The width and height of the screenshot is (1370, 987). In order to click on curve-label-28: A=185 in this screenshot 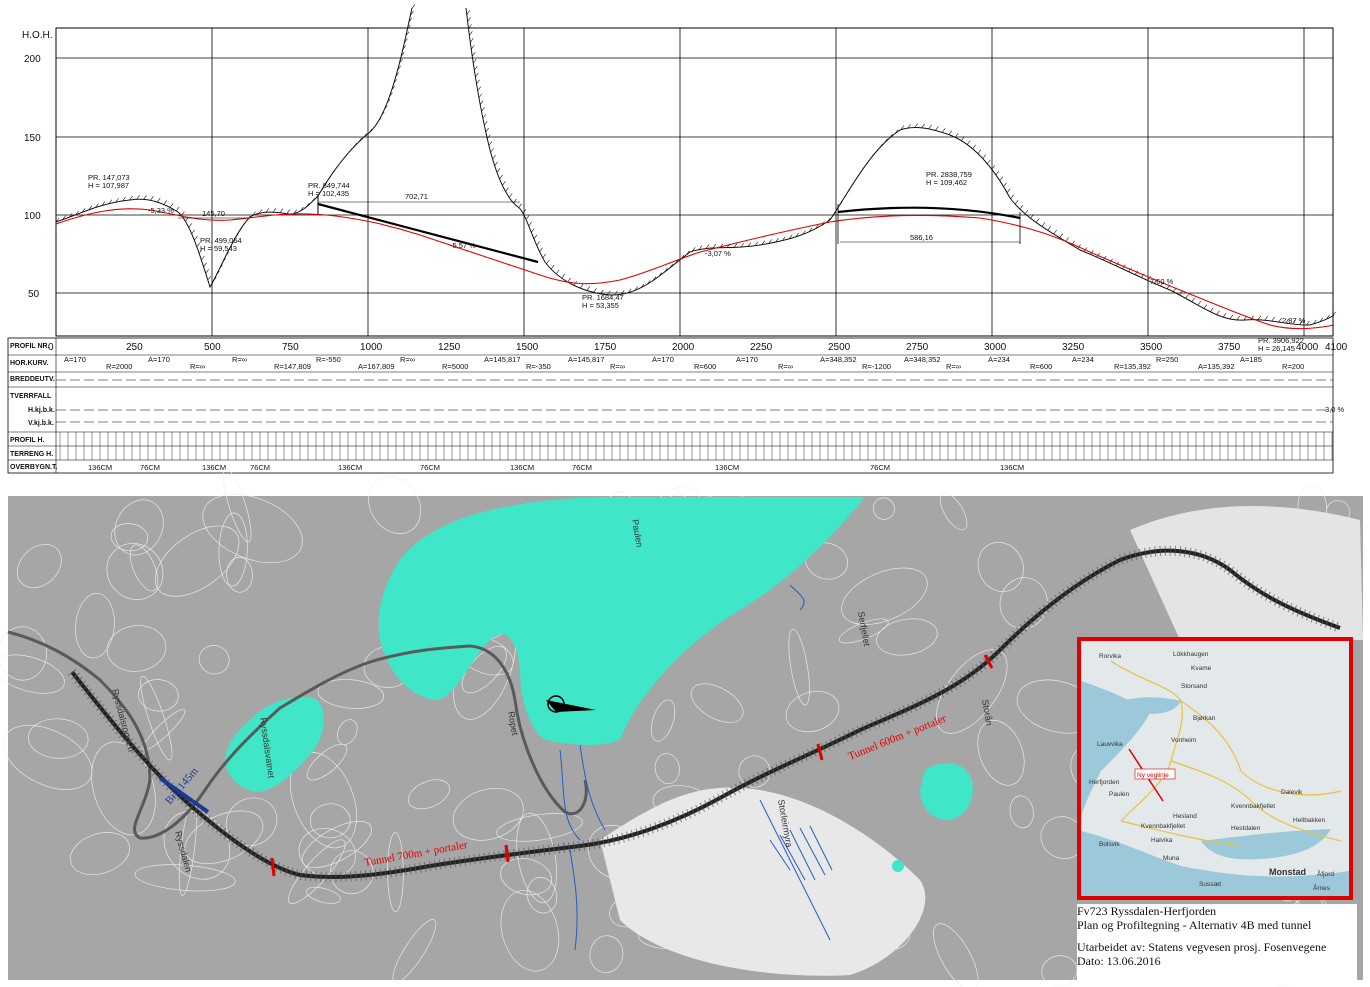, I will do `click(1251, 359)`.